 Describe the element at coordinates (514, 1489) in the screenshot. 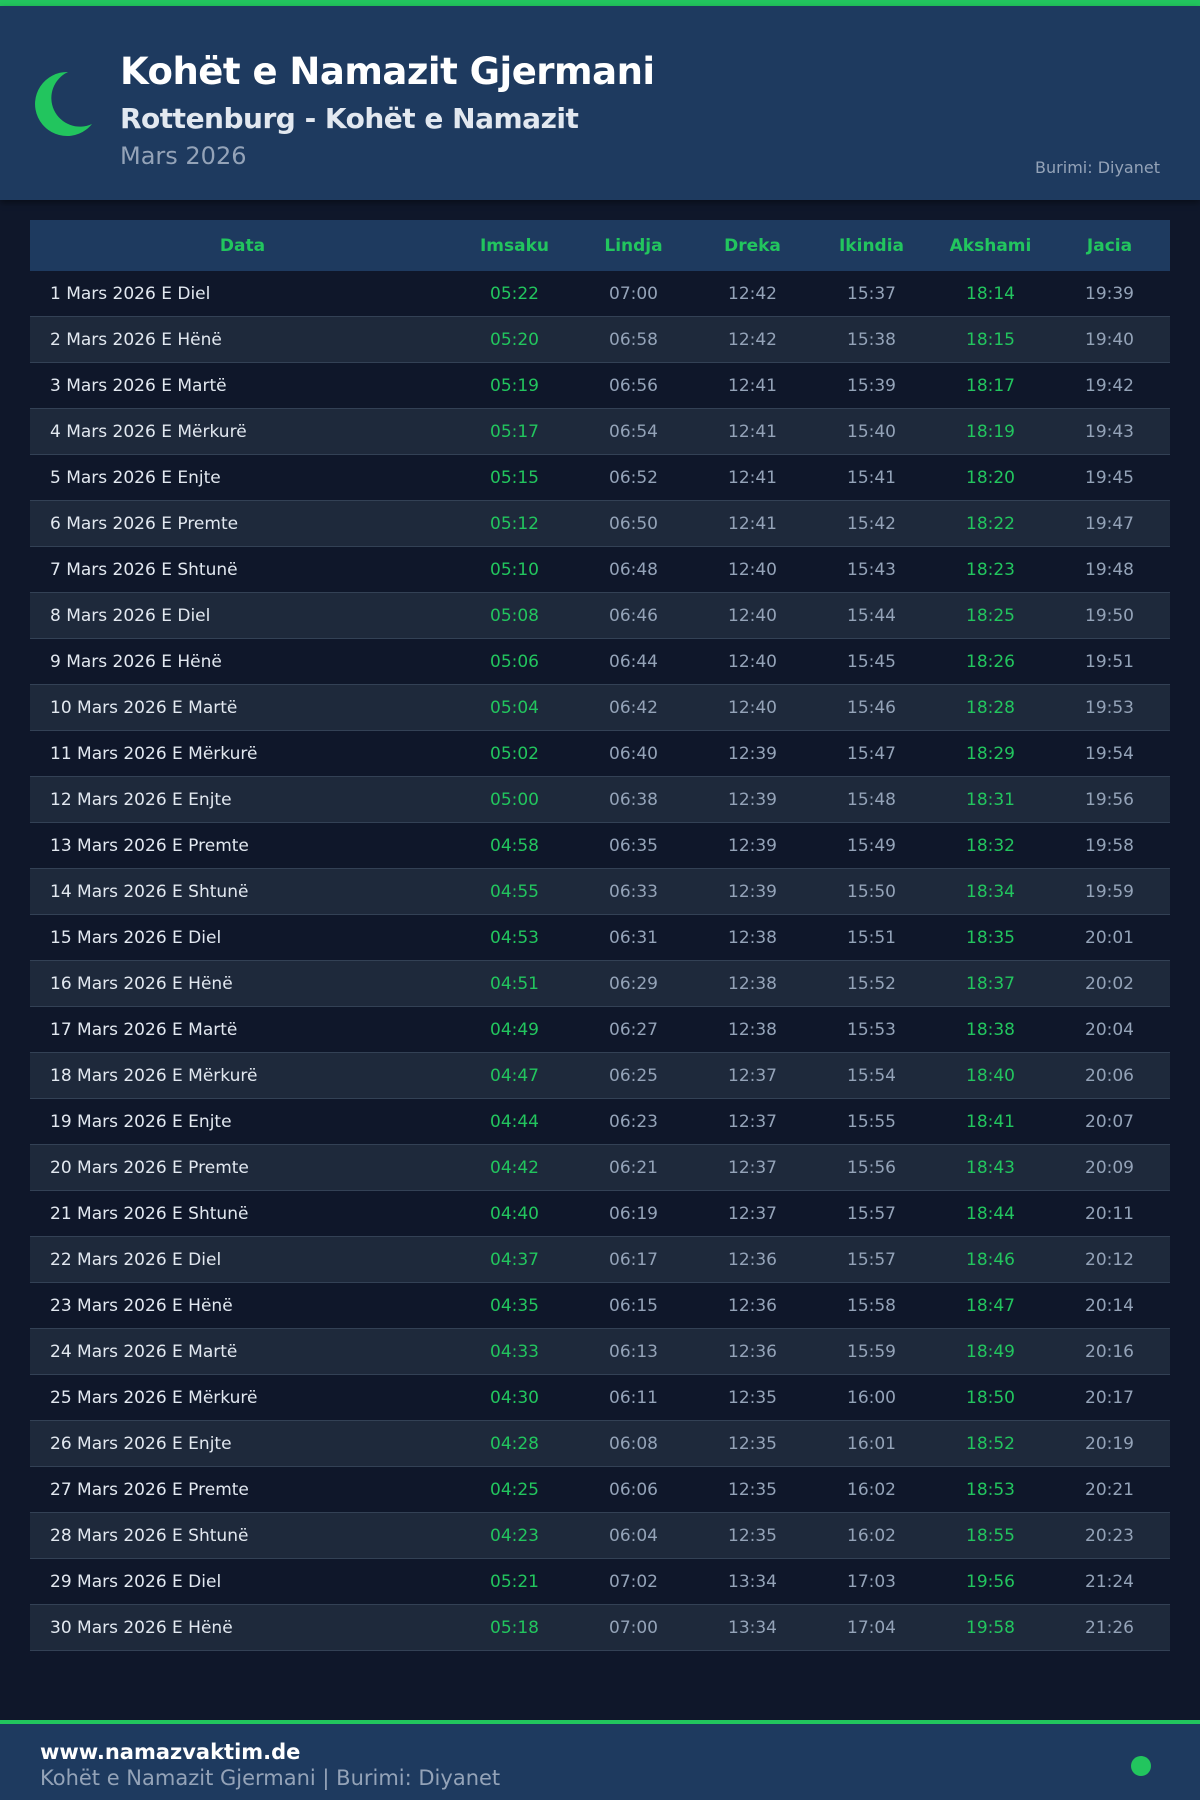

I see `time-cell-imsaku: 04:25` at that location.